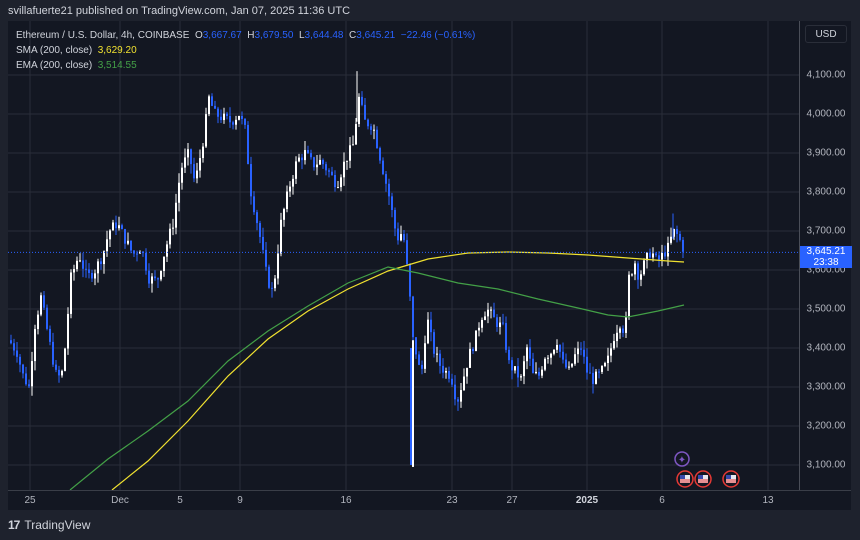  Describe the element at coordinates (826, 153) in the screenshot. I see `price-tick: 3,900.00` at that location.